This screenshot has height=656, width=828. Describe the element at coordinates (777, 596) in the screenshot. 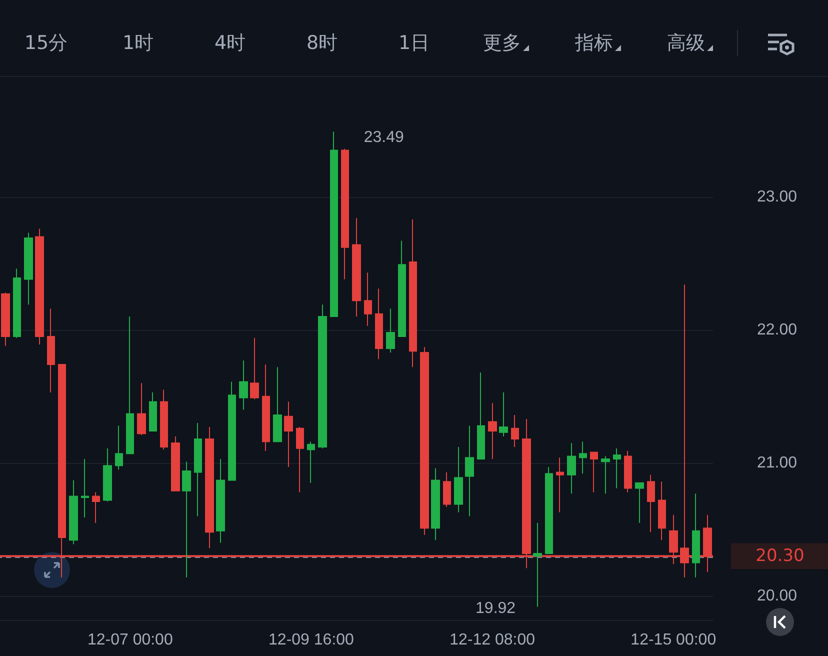

I see `y-tick-label: 20.00` at that location.